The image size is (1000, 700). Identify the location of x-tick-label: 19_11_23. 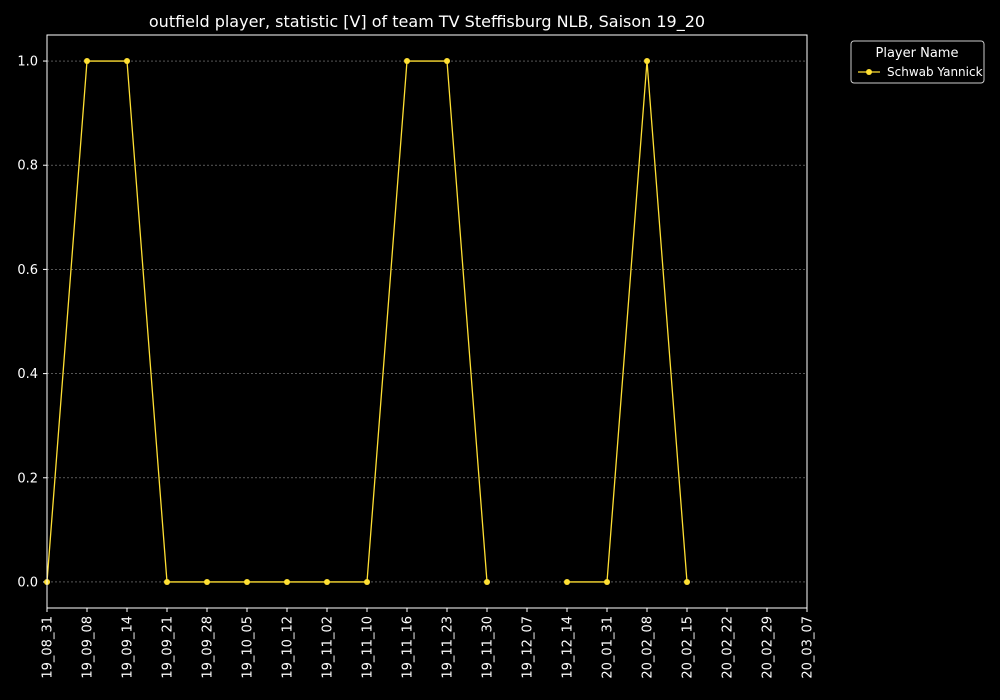
(448, 647).